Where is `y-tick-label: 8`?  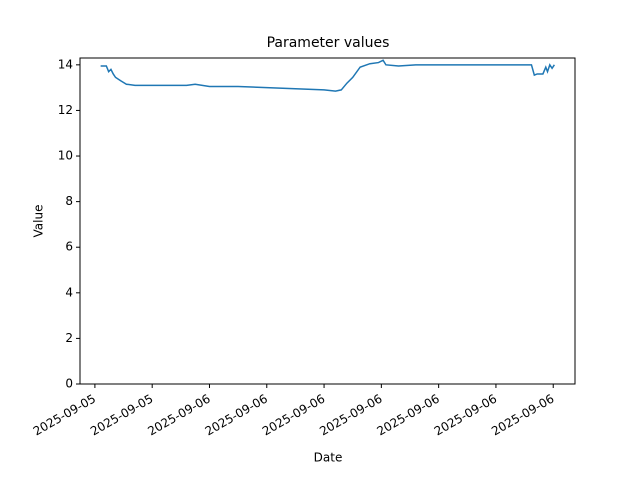 y-tick-label: 8 is located at coordinates (69, 201).